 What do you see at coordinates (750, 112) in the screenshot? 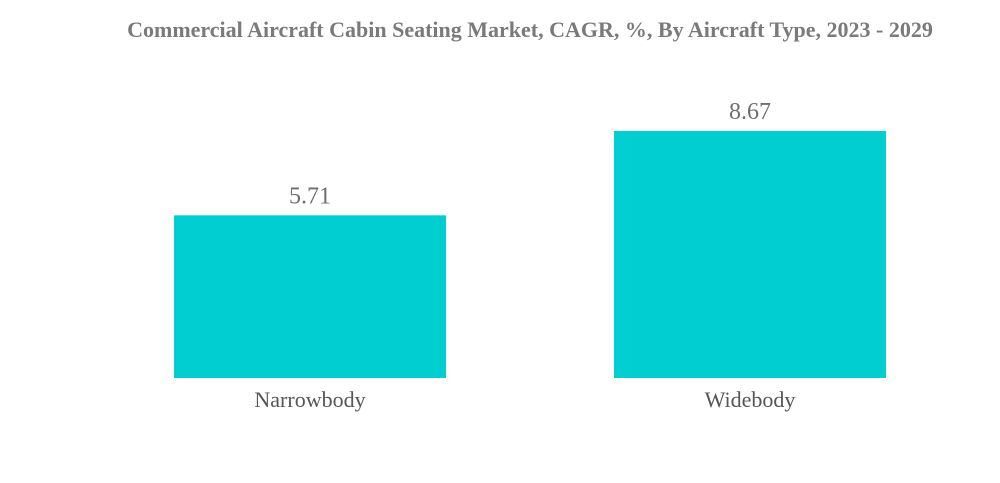
I see `value-label-widebody: 8.67` at bounding box center [750, 112].